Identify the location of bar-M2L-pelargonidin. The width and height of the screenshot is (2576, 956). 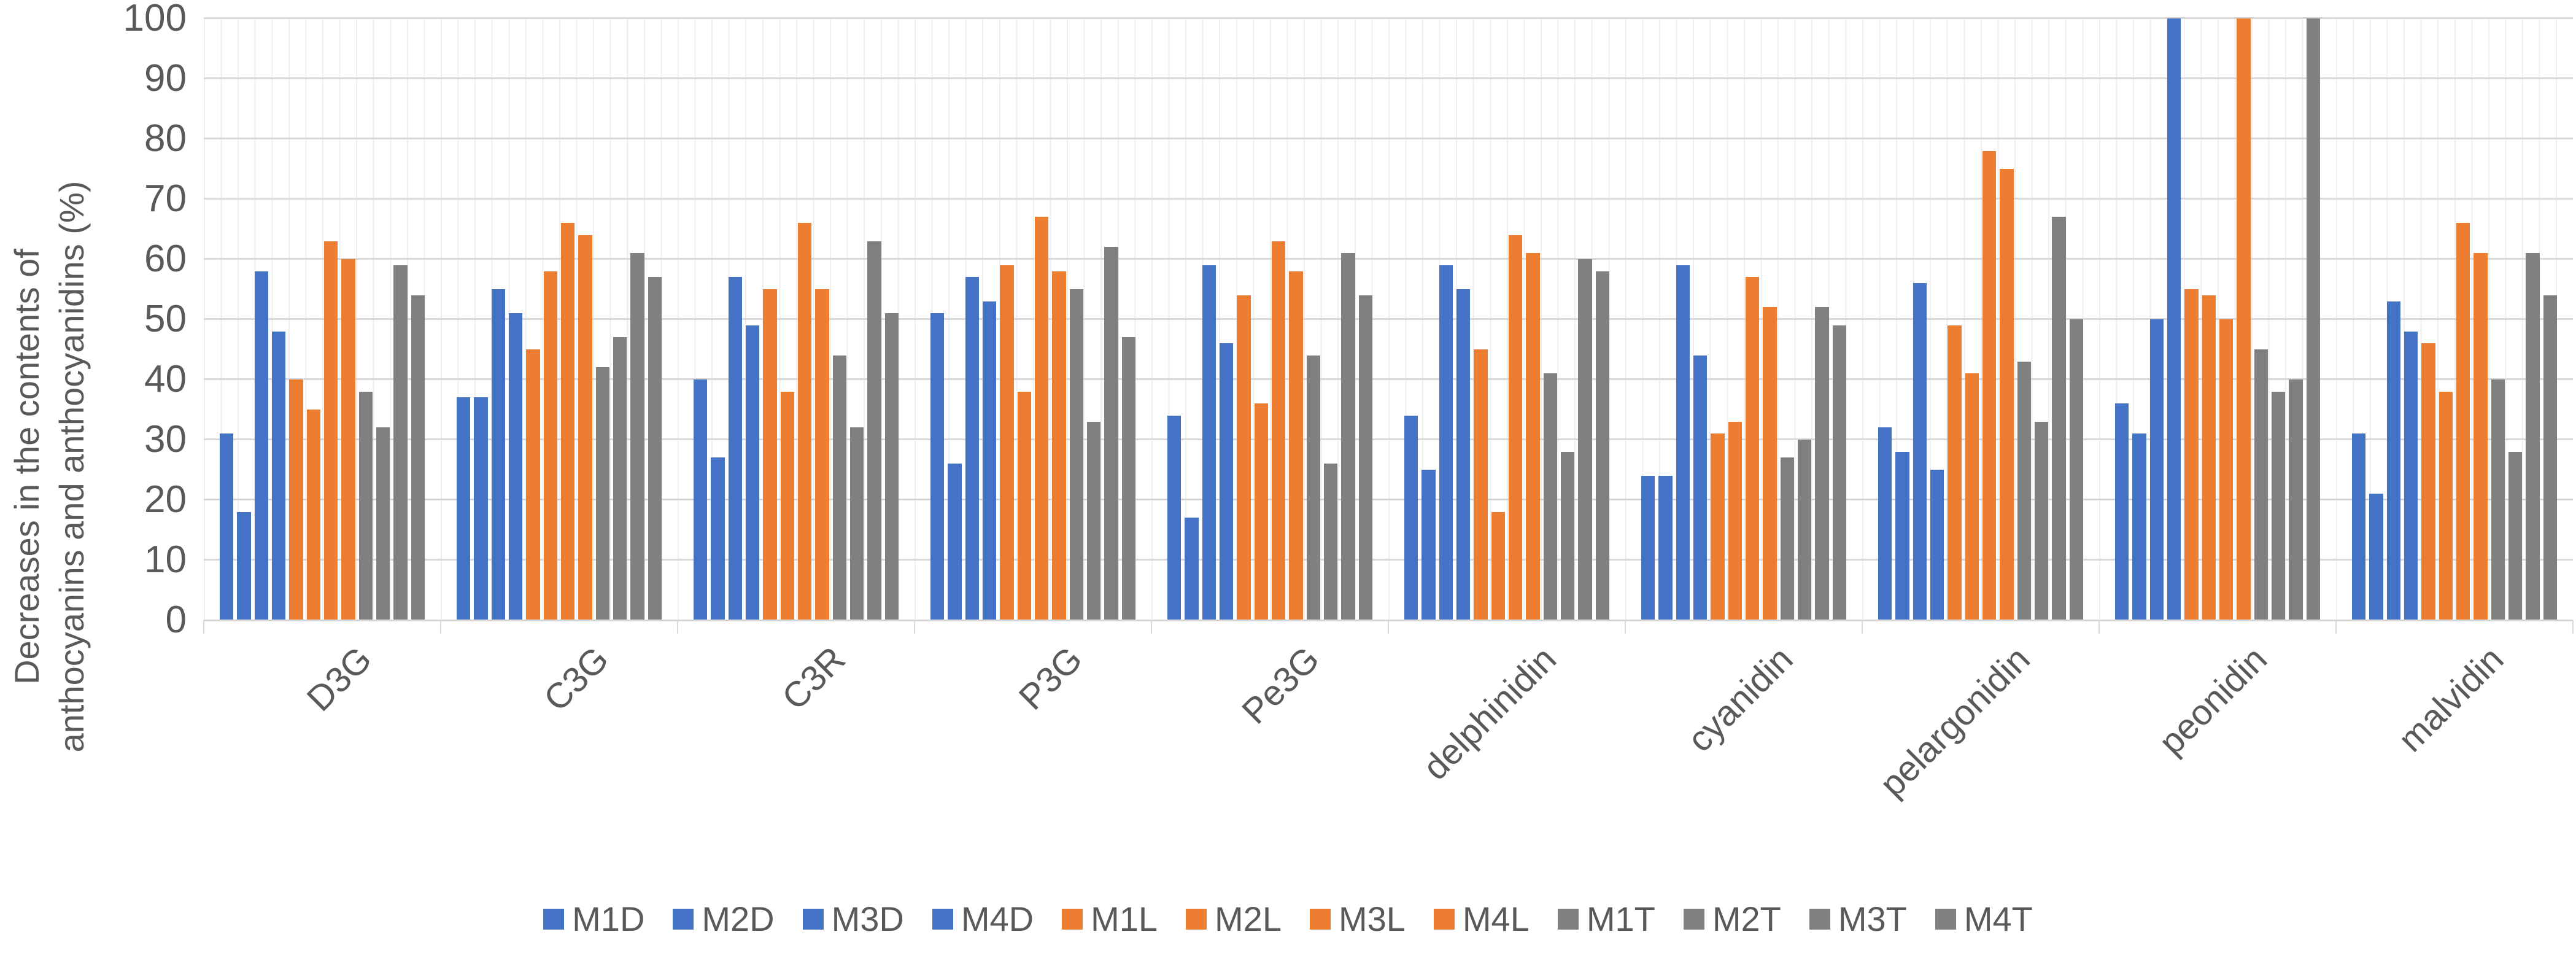
(1972, 496).